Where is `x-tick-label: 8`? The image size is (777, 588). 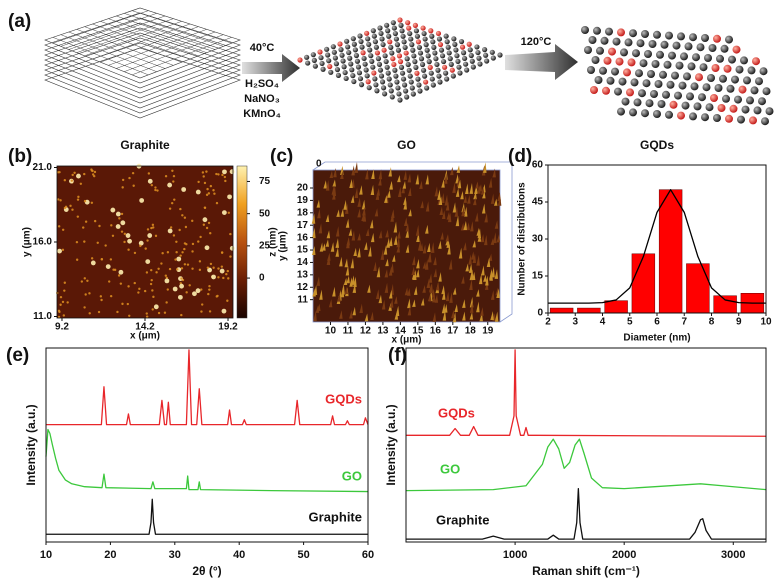 x-tick-label: 8 is located at coordinates (712, 322).